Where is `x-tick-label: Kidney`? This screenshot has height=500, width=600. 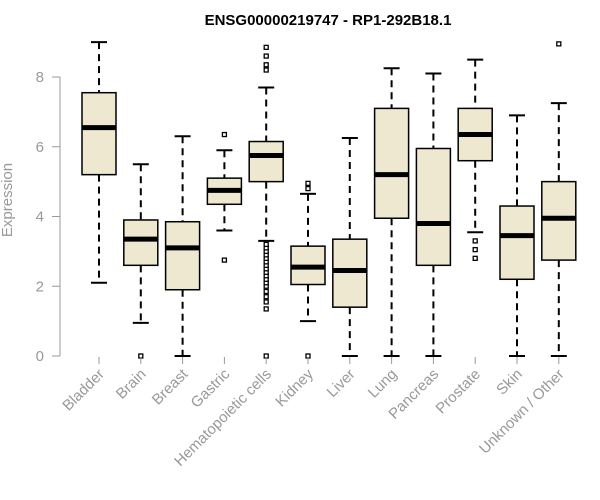 x-tick-label: Kidney is located at coordinates (294, 387).